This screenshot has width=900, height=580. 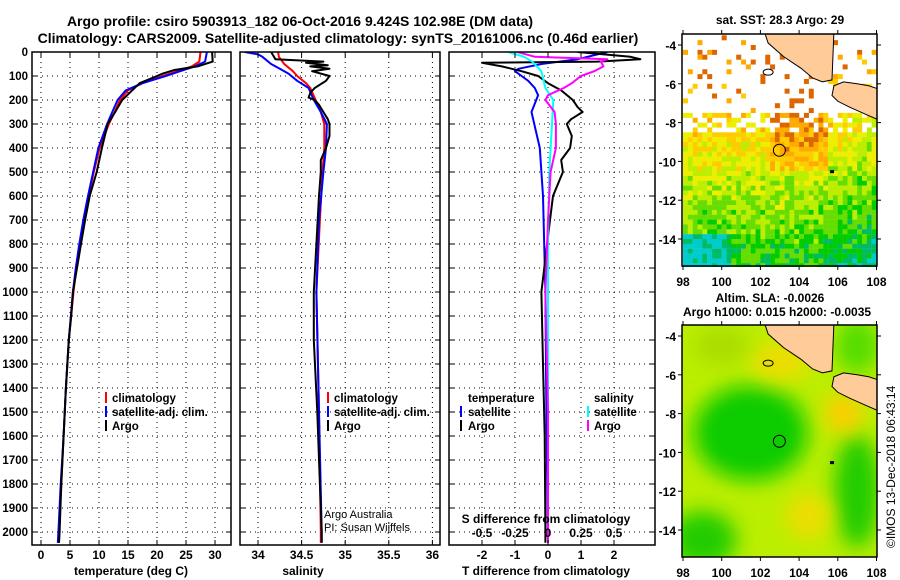 I want to click on depth-tick-label: 1100, so click(x=15, y=317).